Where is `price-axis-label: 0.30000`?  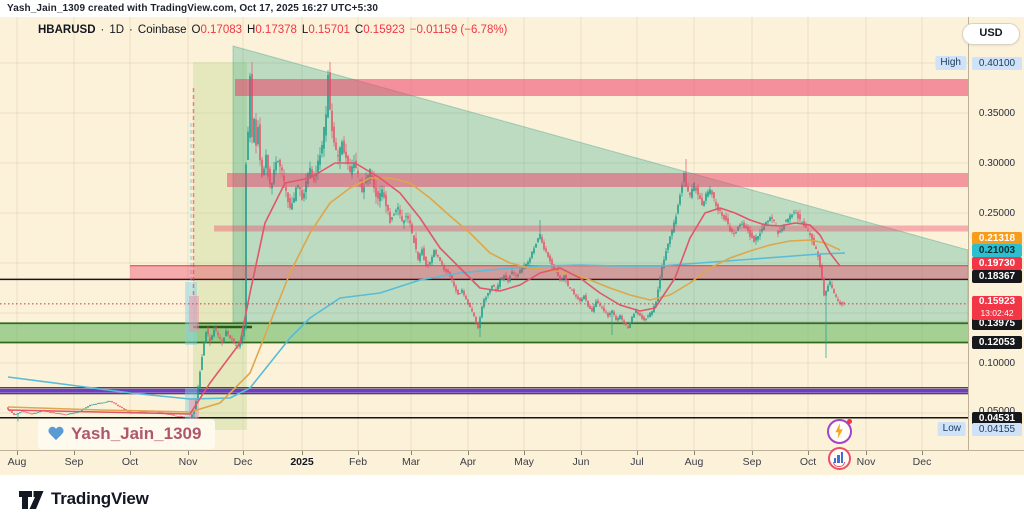
price-axis-label: 0.30000 is located at coordinates (997, 163).